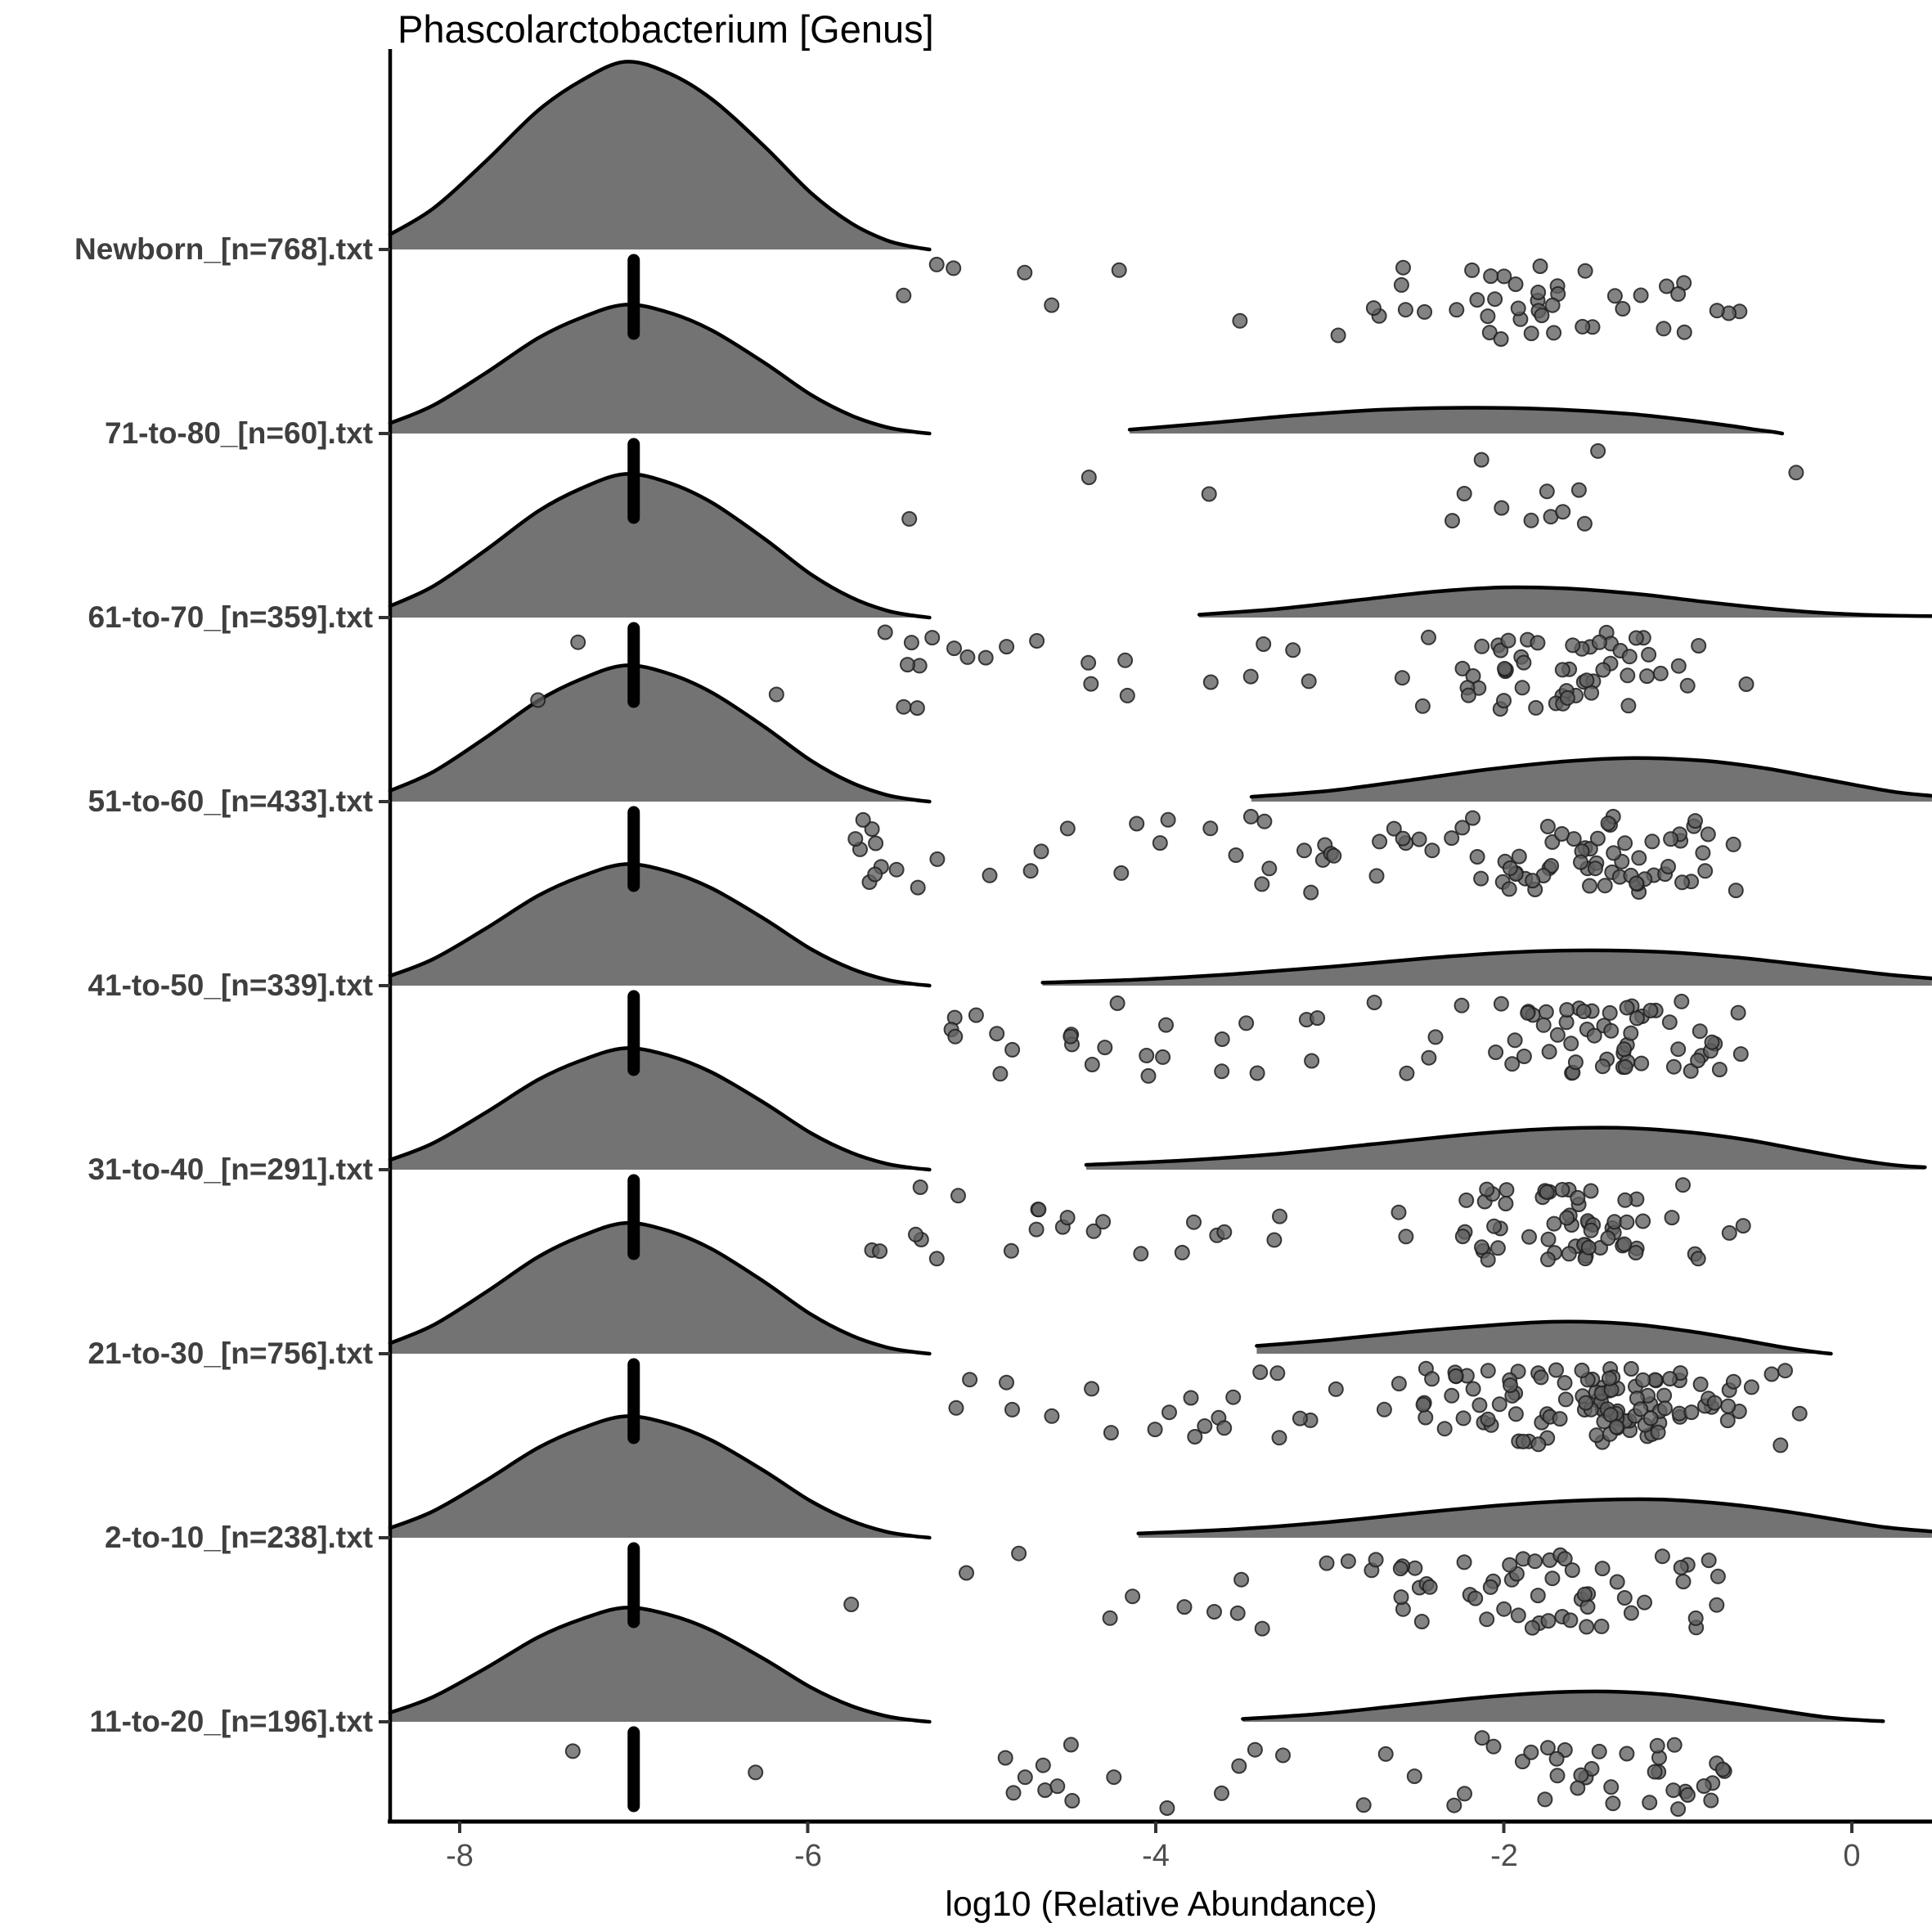 The image size is (1932, 1932). Describe the element at coordinates (231, 1353) in the screenshot. I see `y-axis-label-21-30: 21-to-30_[n=756].txt` at that location.